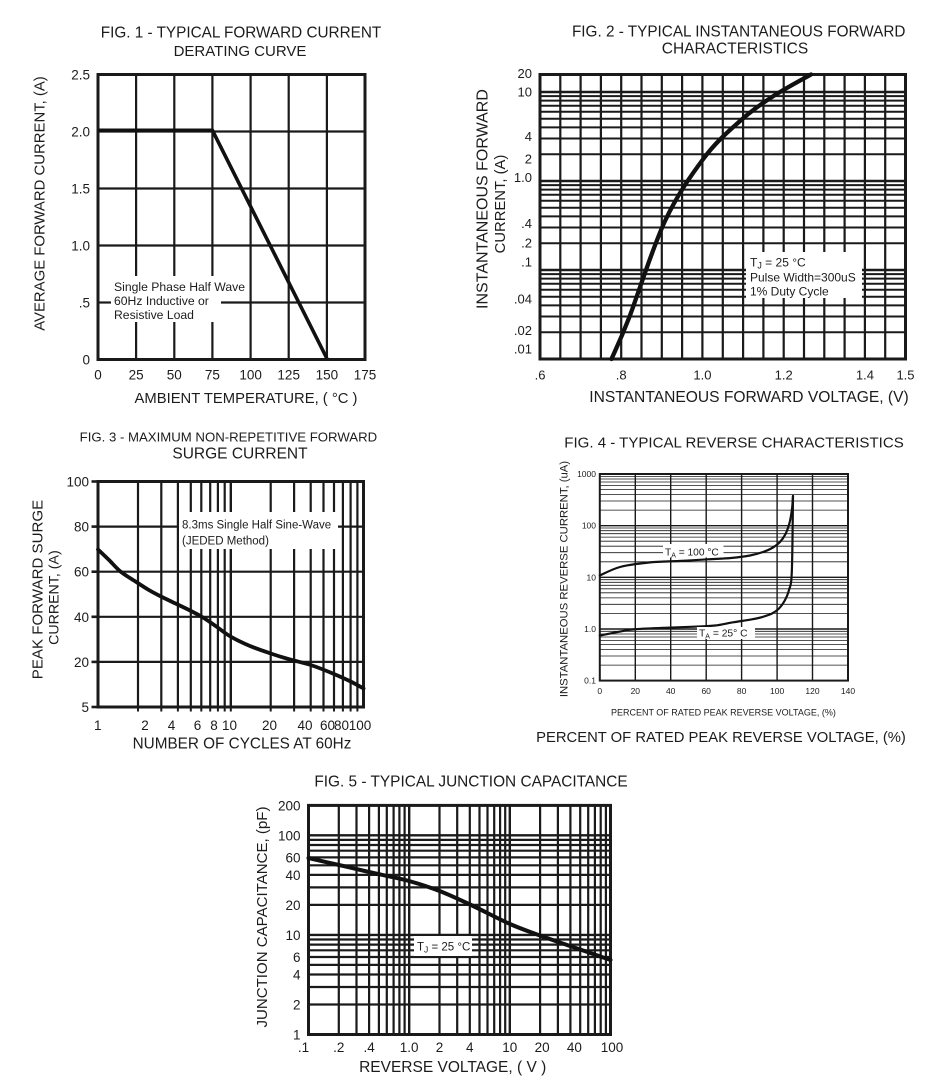 The width and height of the screenshot is (946, 1092). What do you see at coordinates (523, 299) in the screenshot?
I see `svg-text: .04` at bounding box center [523, 299].